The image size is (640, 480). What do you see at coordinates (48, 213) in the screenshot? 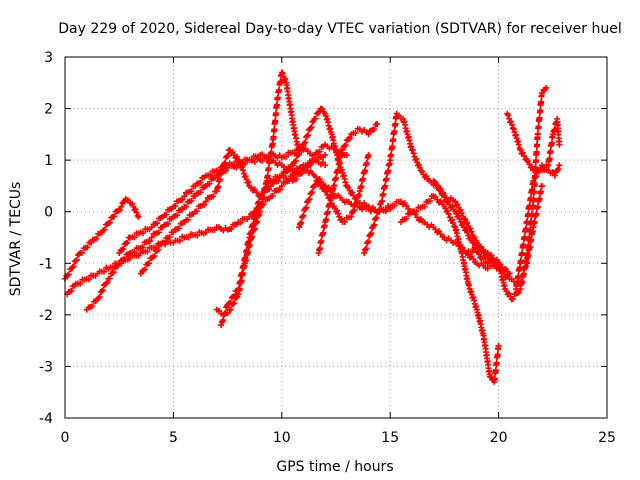
I see `y-tick-label: 0` at bounding box center [48, 213].